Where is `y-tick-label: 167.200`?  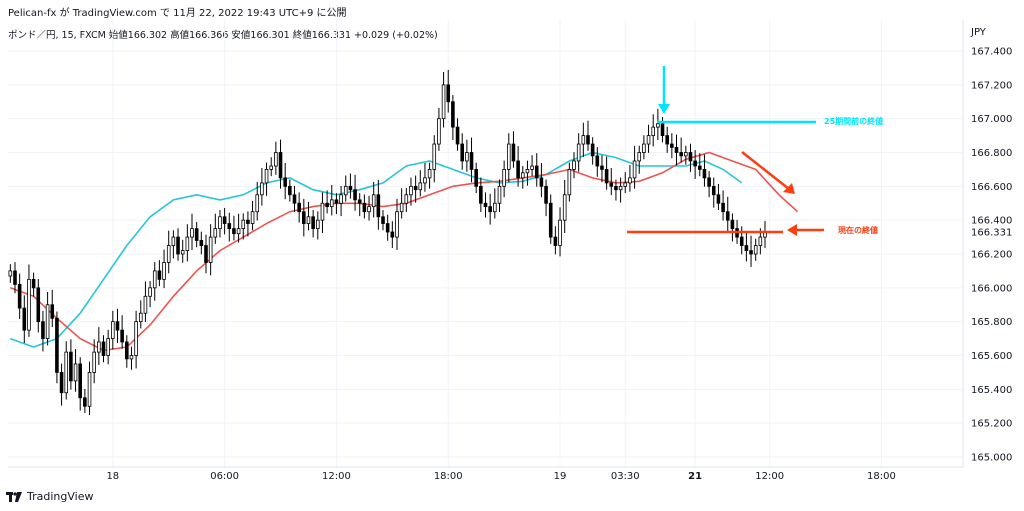 y-tick-label: 167.200 is located at coordinates (991, 85).